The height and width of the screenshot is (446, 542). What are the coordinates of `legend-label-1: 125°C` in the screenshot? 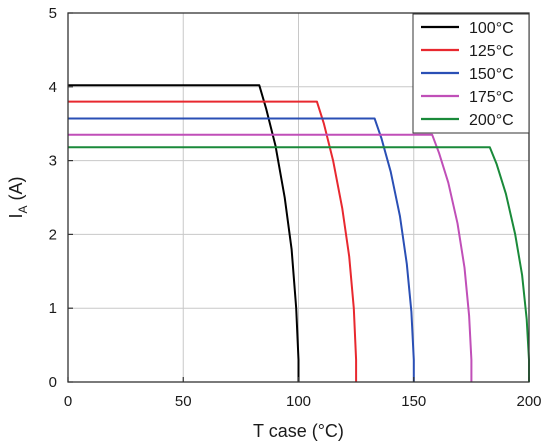 It's located at (491, 51).